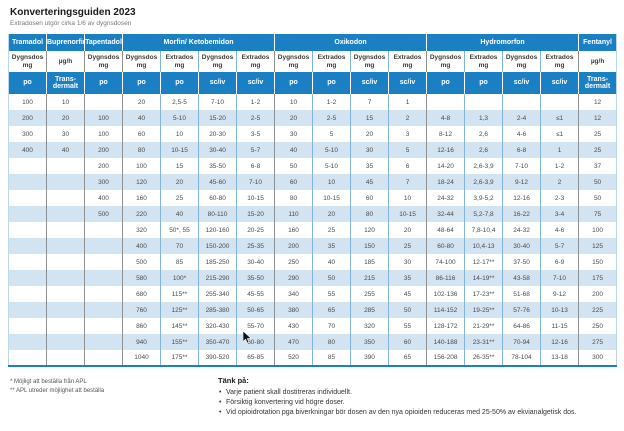 This screenshot has height=431, width=624. Describe the element at coordinates (217, 246) in the screenshot. I see `table-cell: 150-200` at that location.